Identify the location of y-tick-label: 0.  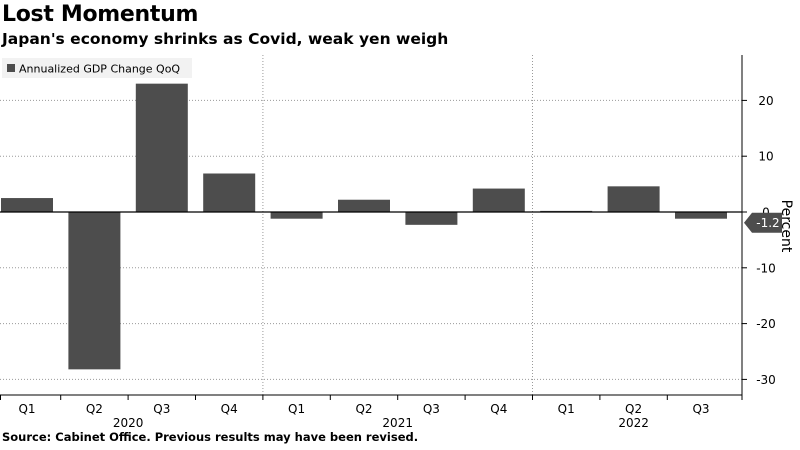
(766, 213).